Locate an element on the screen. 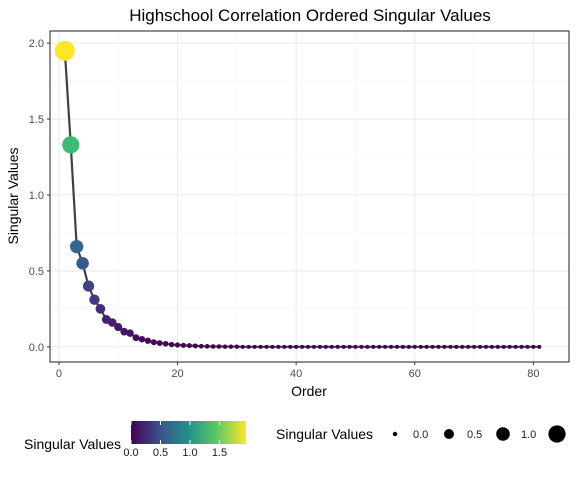 This screenshot has height=480, width=576. color-legend-title: Singular Values is located at coordinates (72, 444).